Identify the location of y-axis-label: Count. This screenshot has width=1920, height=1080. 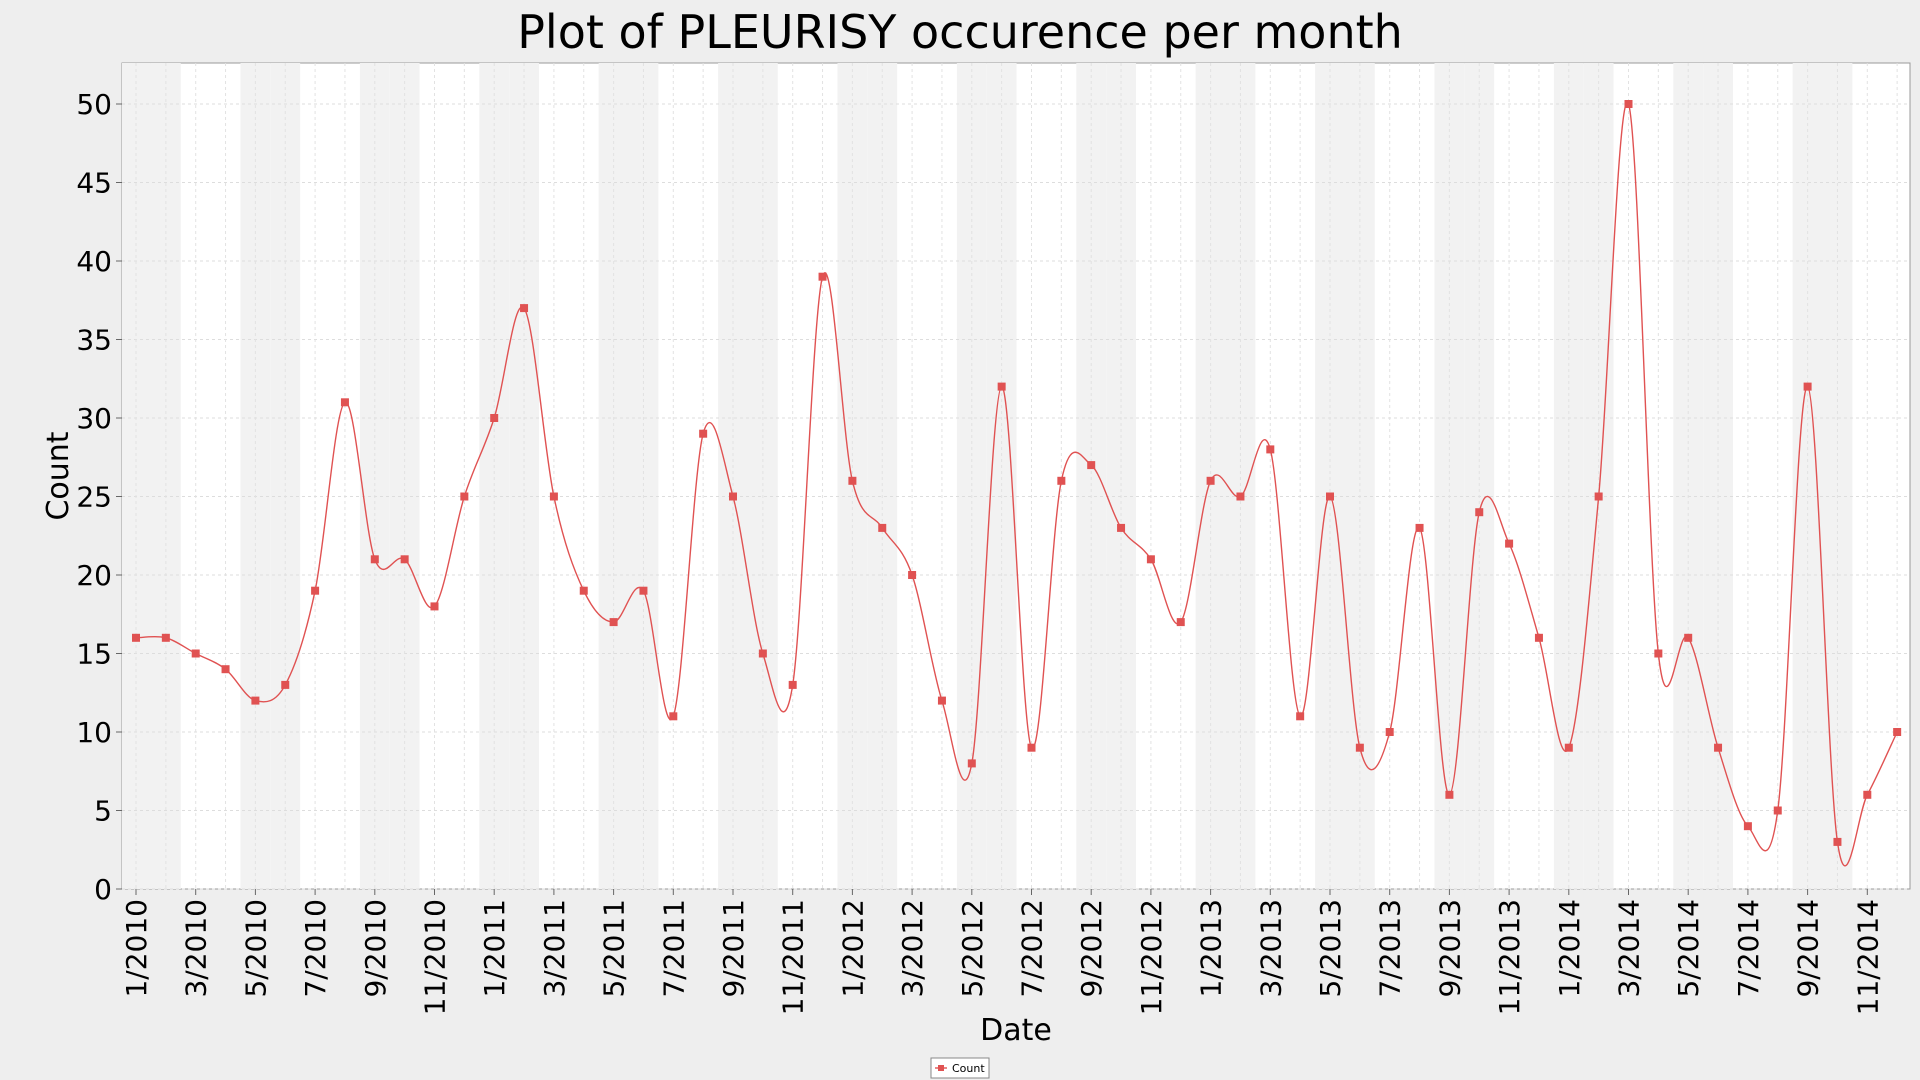
(58, 475).